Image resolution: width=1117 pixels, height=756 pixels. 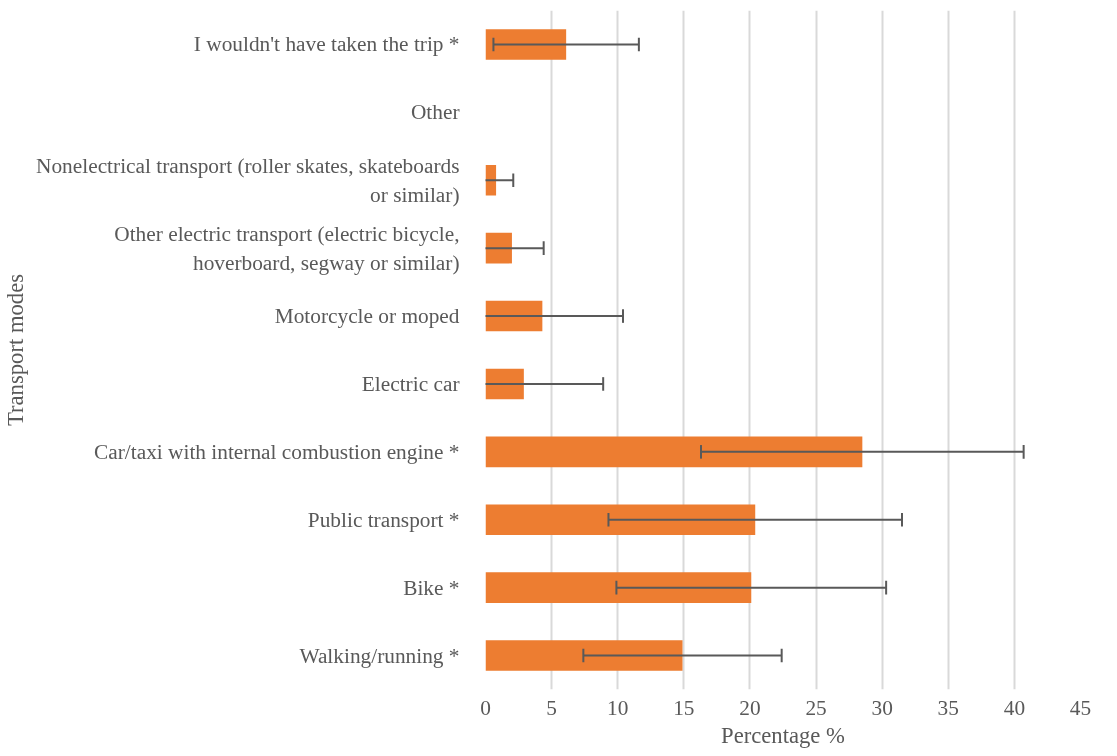 What do you see at coordinates (1080, 707) in the screenshot?
I see `x-tick-label: 45` at bounding box center [1080, 707].